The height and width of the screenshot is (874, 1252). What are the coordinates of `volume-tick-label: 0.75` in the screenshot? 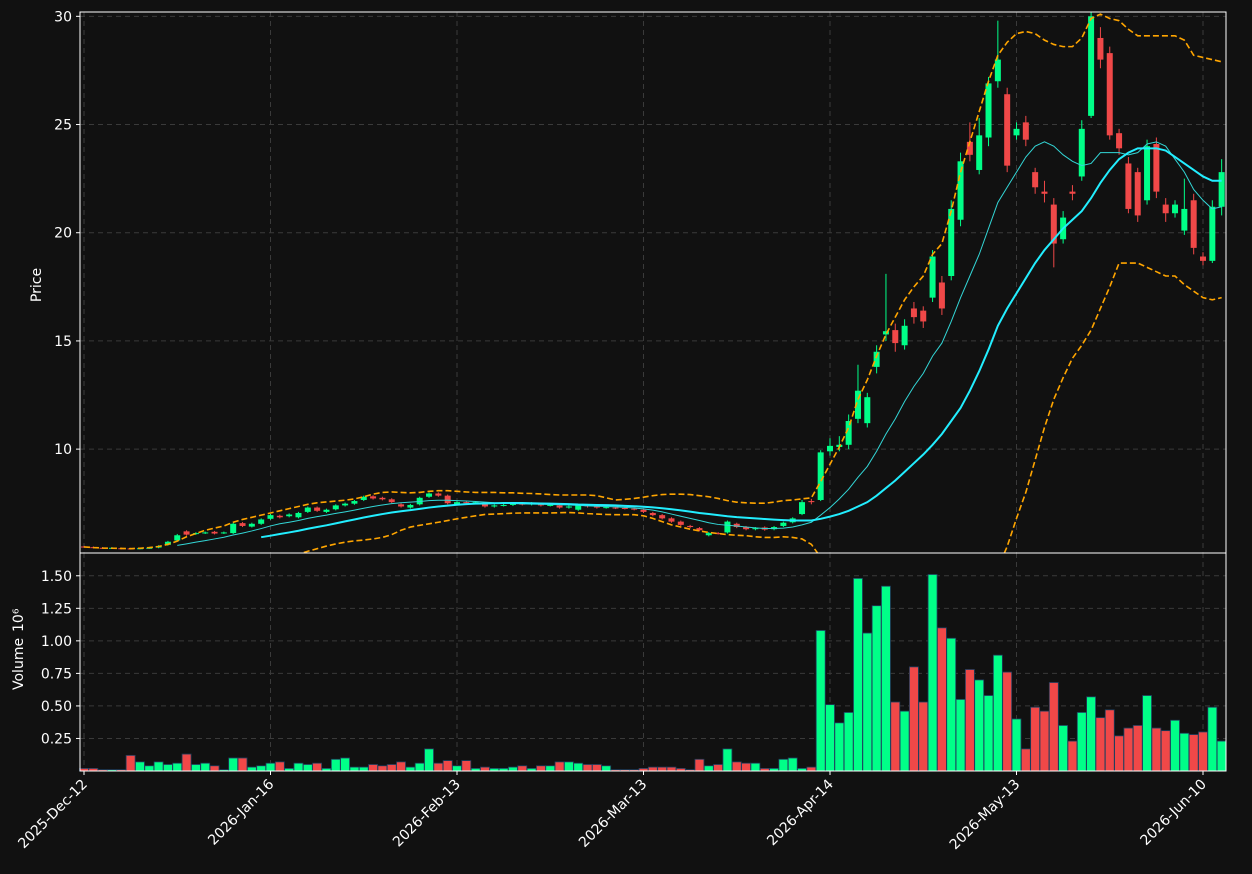 It's located at (56, 674).